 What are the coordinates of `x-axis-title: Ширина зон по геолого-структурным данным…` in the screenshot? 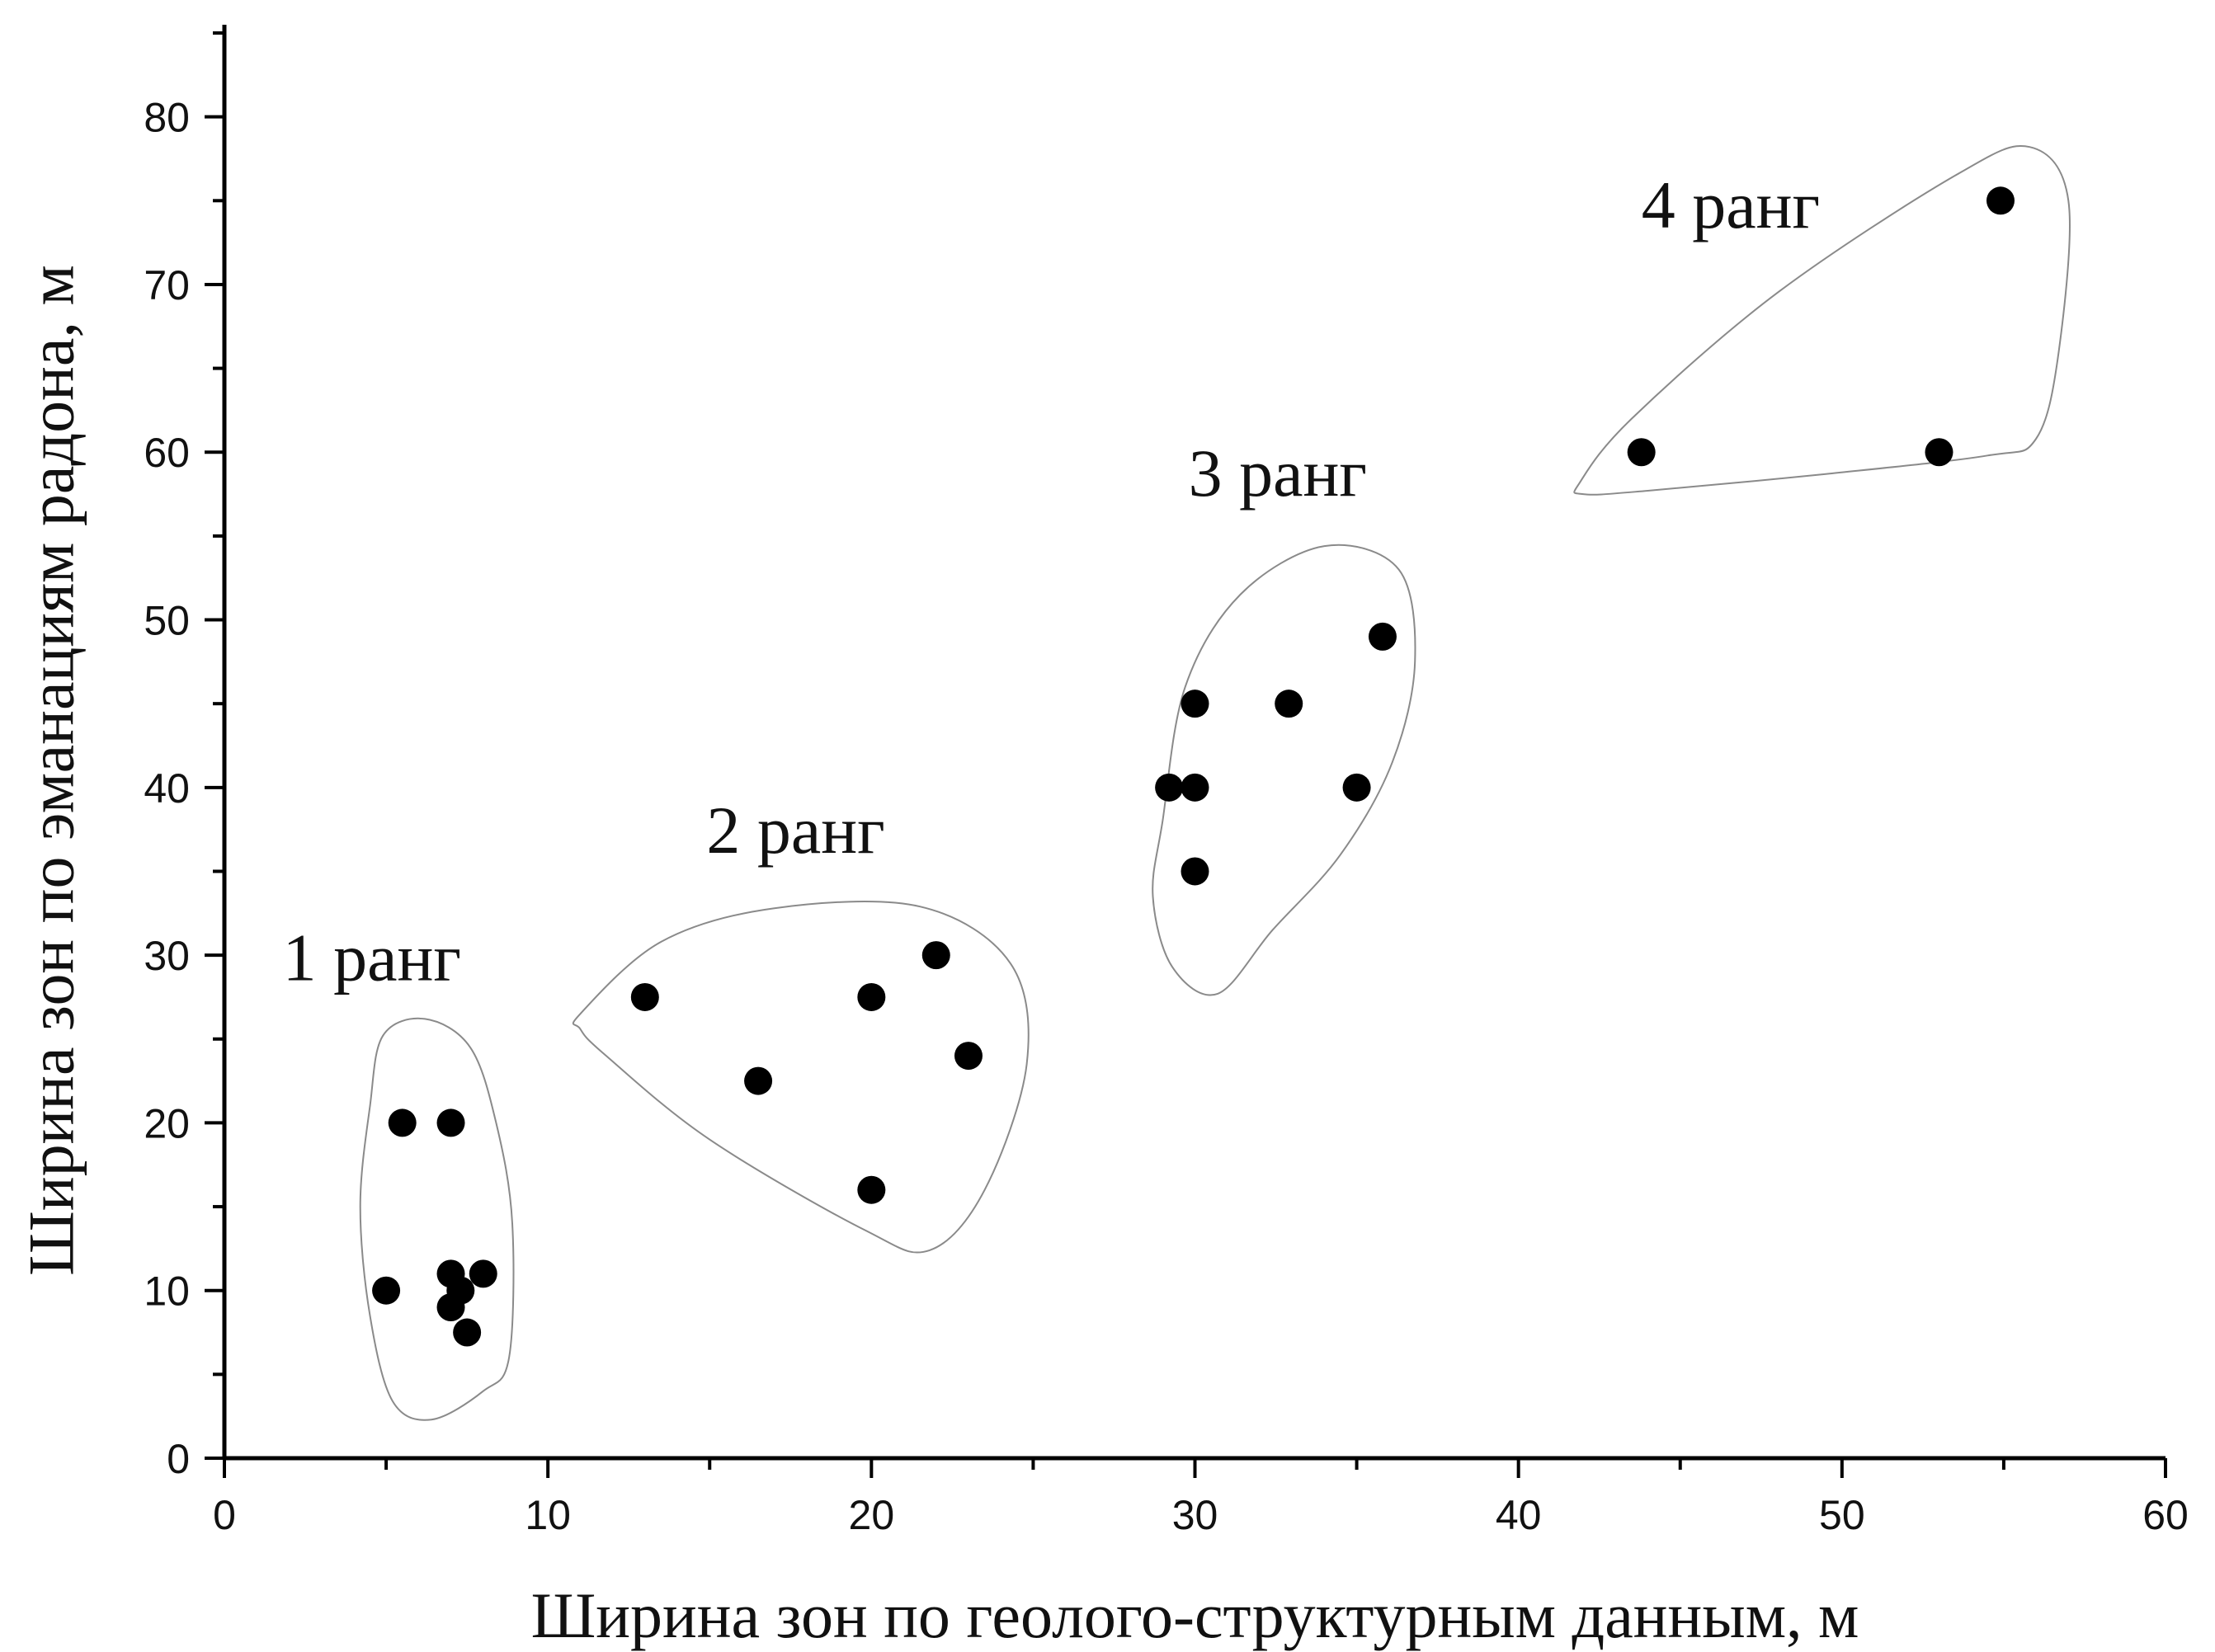 It's located at (1195, 1615).